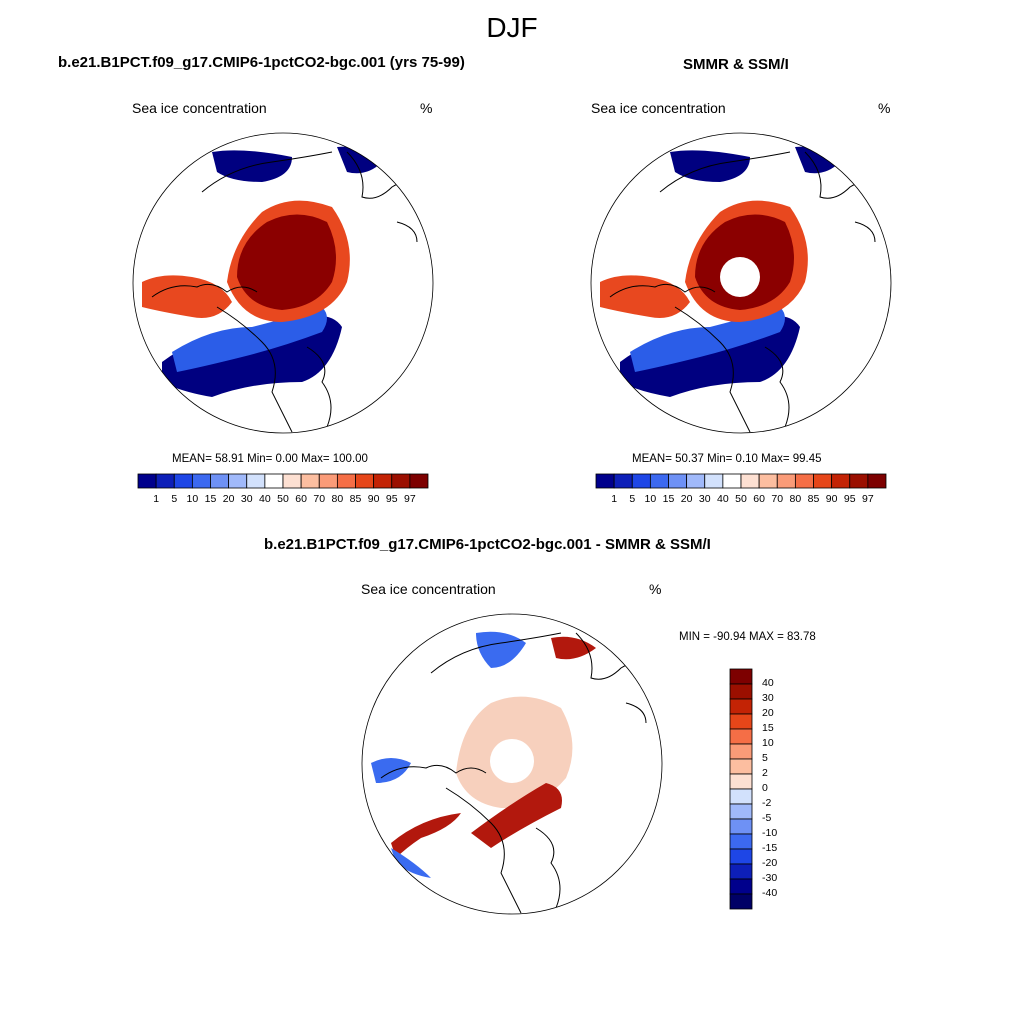 The image size is (1024, 1024). Describe the element at coordinates (736, 64) in the screenshot. I see `panel2-title: SMMR & SSM/I` at that location.